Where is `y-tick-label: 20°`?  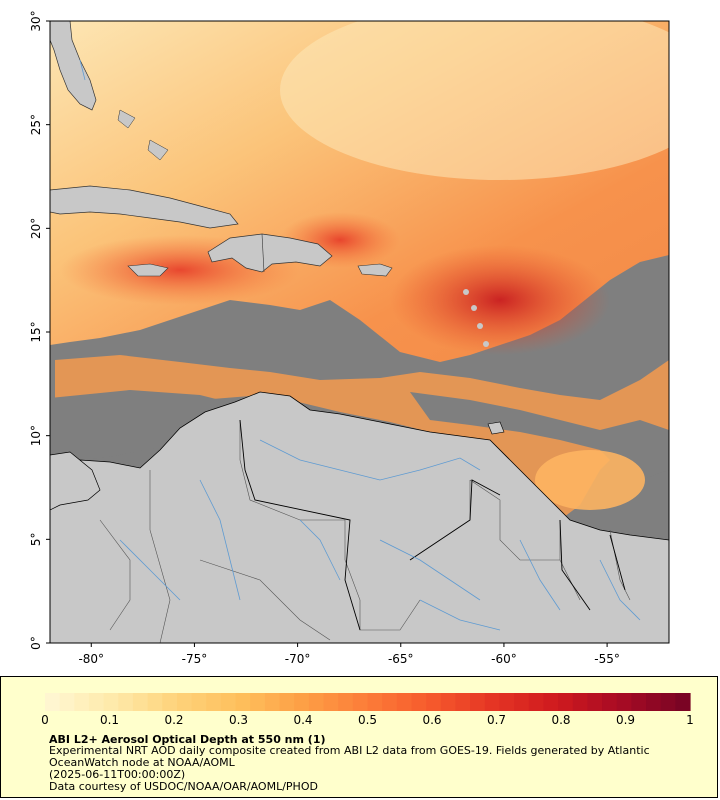
y-tick-label: 20° is located at coordinates (36, 228).